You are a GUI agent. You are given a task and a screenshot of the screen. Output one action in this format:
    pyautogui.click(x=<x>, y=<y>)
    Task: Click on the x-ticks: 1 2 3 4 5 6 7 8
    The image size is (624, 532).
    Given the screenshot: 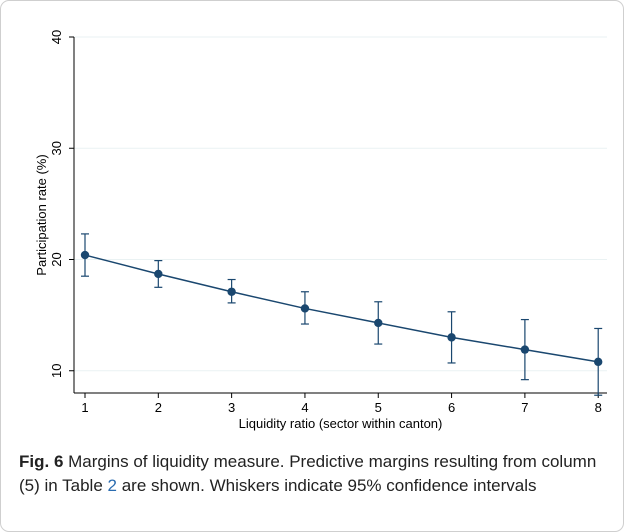 What is the action you would take?
    pyautogui.click(x=341, y=404)
    